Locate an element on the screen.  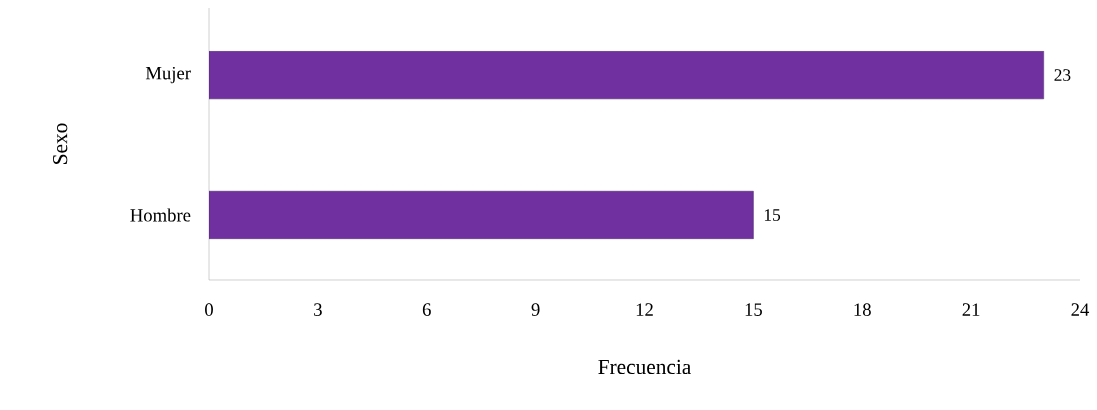
y-axis-title: Sexo is located at coordinates (60, 143).